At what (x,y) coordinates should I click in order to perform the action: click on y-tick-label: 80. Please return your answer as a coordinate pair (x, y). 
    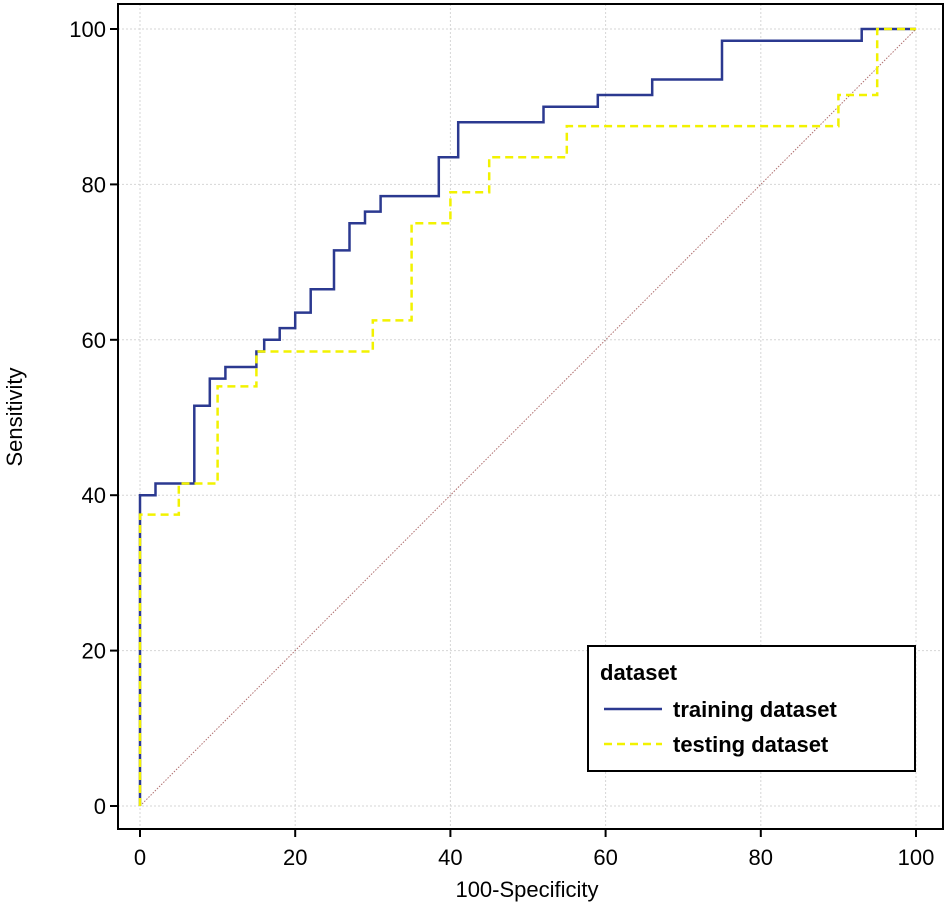
    Looking at the image, I should click on (94, 184).